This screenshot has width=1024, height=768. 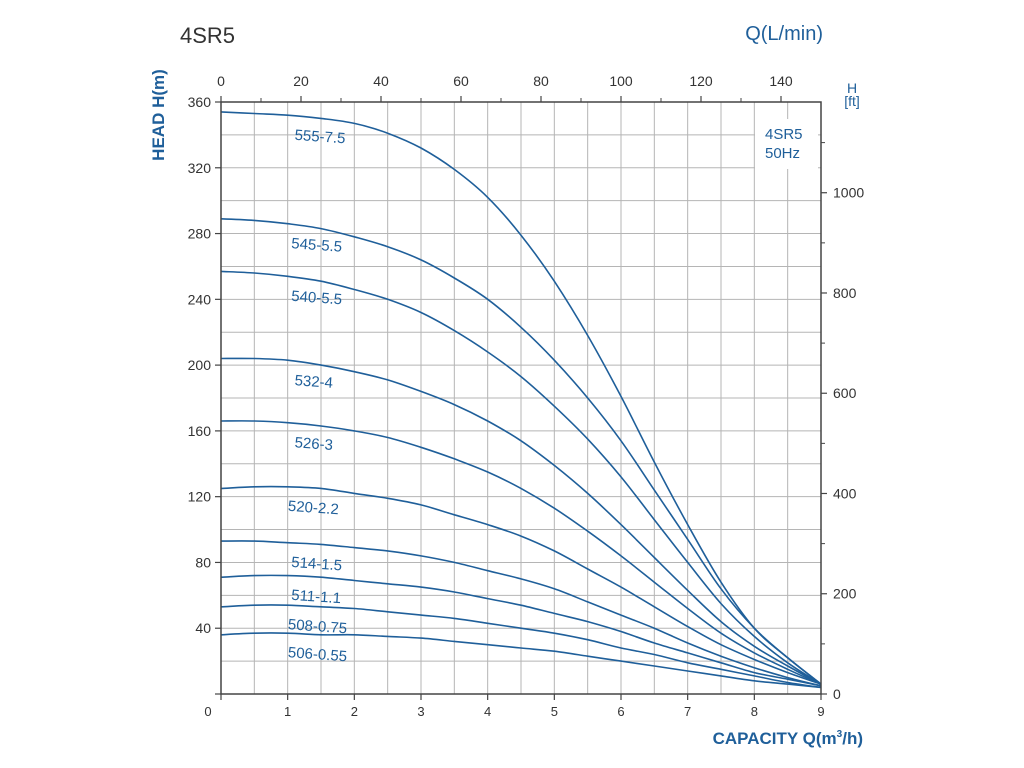 I want to click on top-tick-label: 40, so click(x=381, y=81).